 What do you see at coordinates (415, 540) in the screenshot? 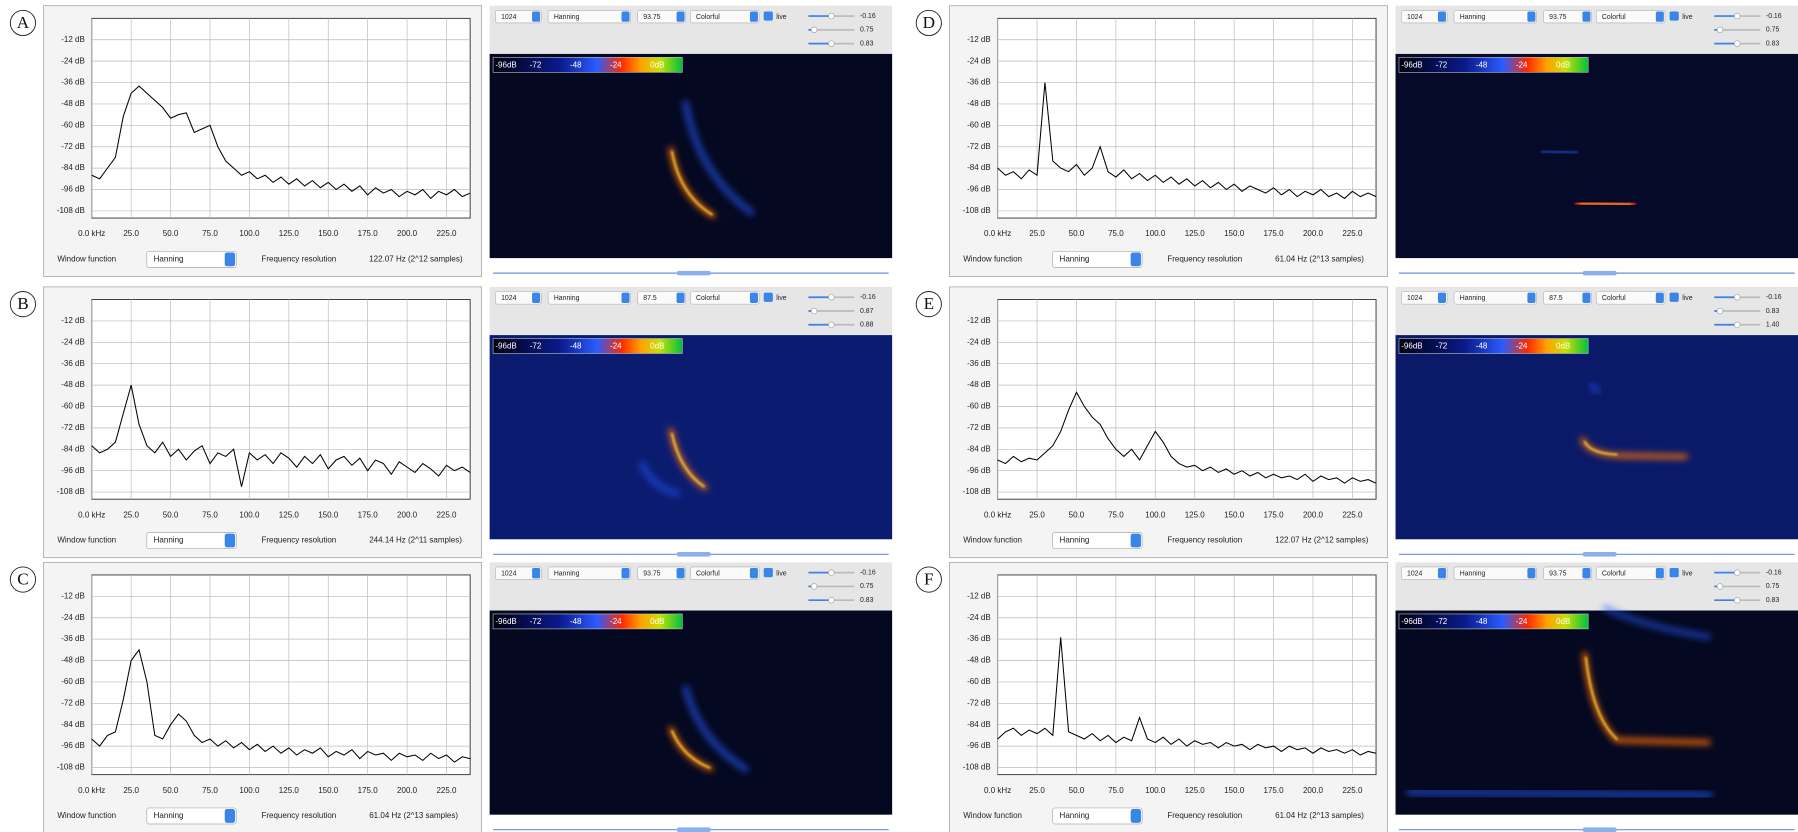
I see `frequency-resolution-value: 244.14 Hz (2^11 samples)` at bounding box center [415, 540].